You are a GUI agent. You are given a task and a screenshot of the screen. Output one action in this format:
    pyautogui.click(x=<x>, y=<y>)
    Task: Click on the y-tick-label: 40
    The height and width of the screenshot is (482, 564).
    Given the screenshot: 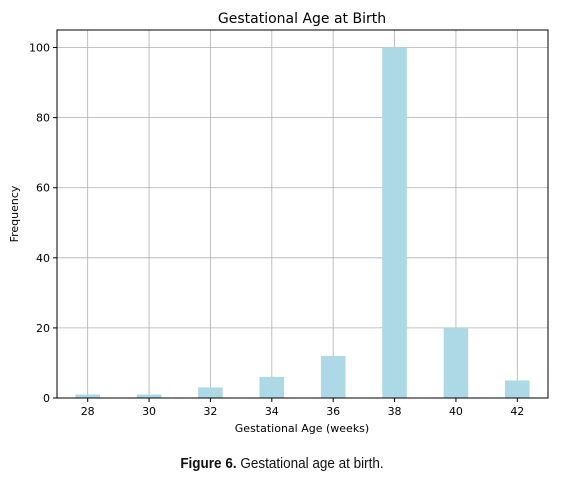 What is the action you would take?
    pyautogui.click(x=43, y=258)
    